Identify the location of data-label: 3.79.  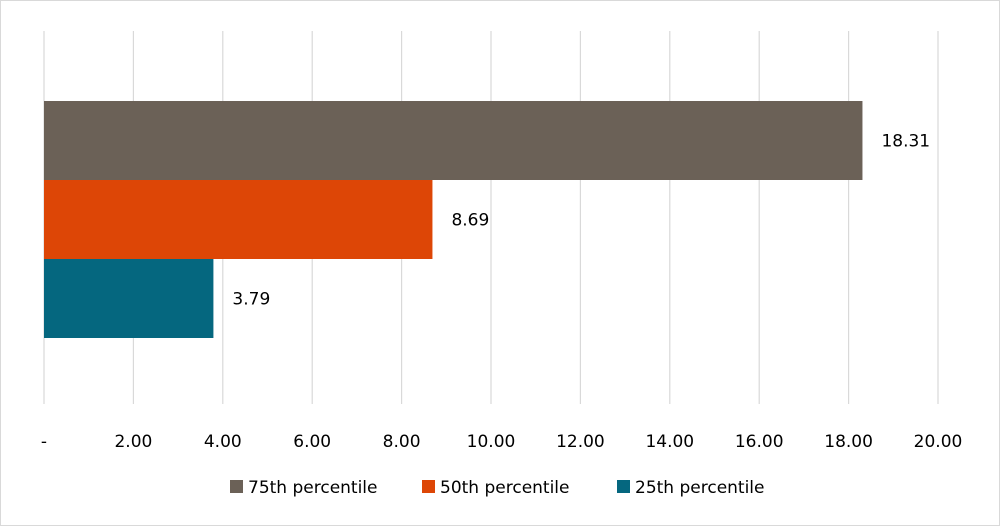
(251, 300).